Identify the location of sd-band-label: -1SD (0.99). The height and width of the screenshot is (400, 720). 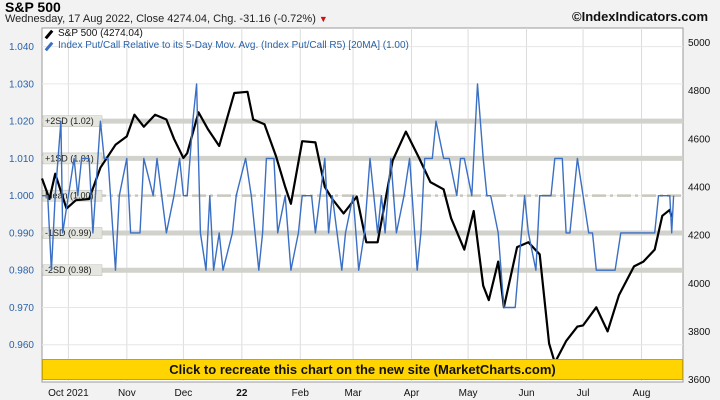
(68, 233).